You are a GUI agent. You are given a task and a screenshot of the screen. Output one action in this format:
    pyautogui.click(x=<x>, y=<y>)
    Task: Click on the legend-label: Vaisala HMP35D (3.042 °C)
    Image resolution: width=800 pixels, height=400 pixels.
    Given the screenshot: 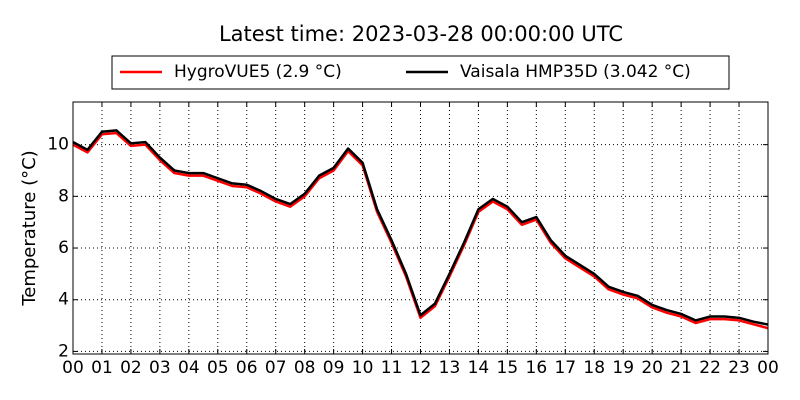 What is the action you would take?
    pyautogui.click(x=575, y=72)
    